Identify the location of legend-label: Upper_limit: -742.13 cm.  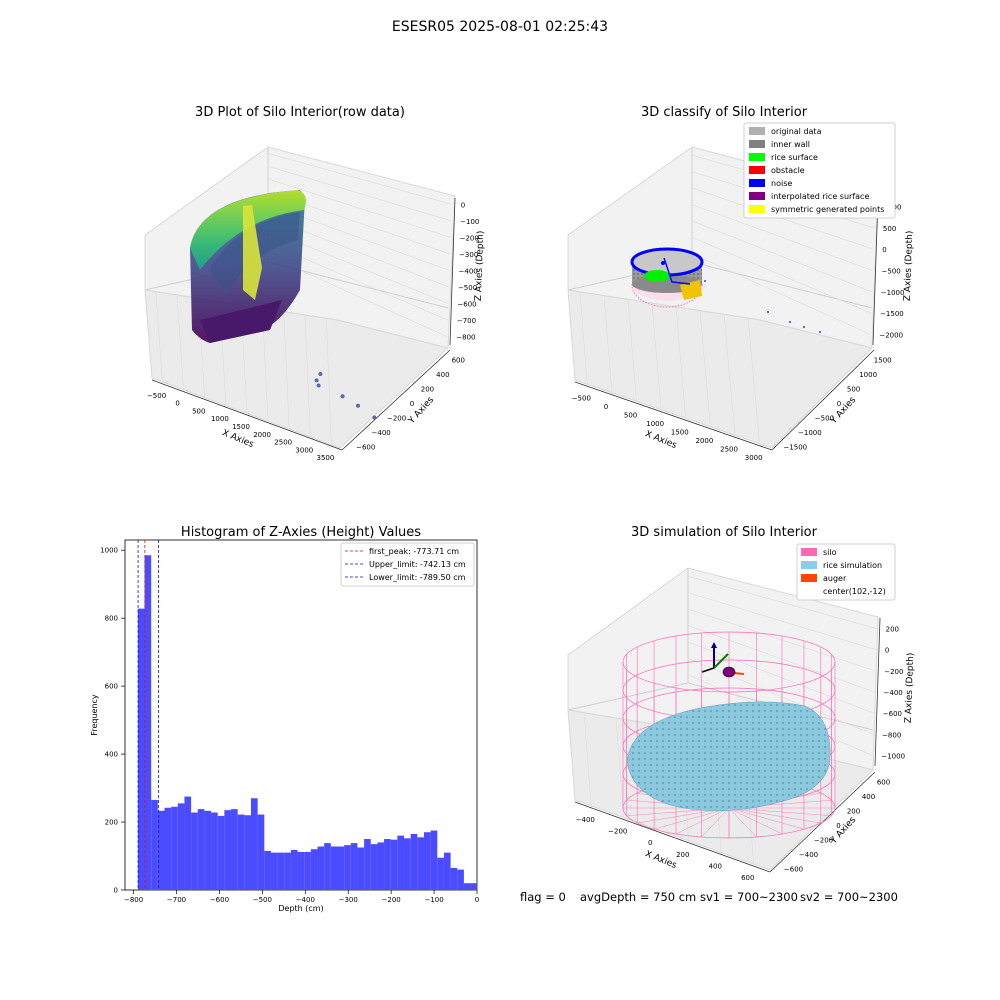
(417, 564).